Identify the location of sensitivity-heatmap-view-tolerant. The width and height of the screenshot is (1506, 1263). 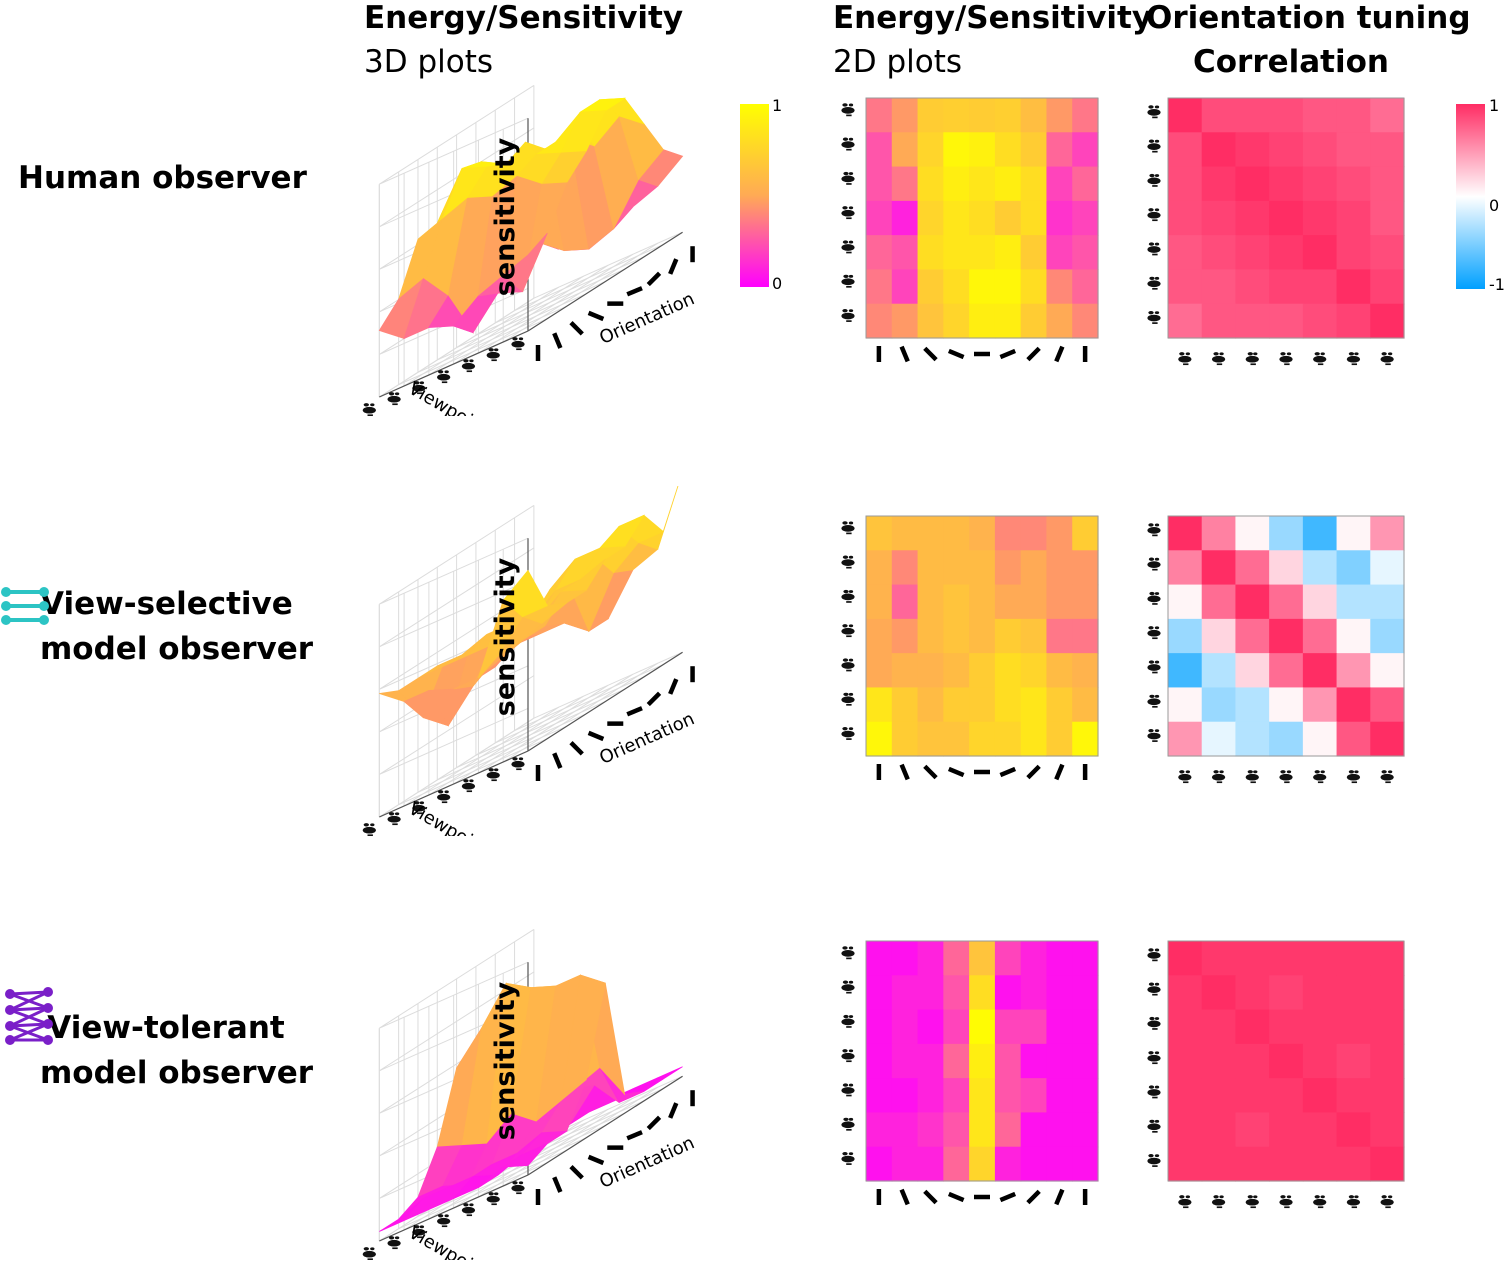
(970, 1073).